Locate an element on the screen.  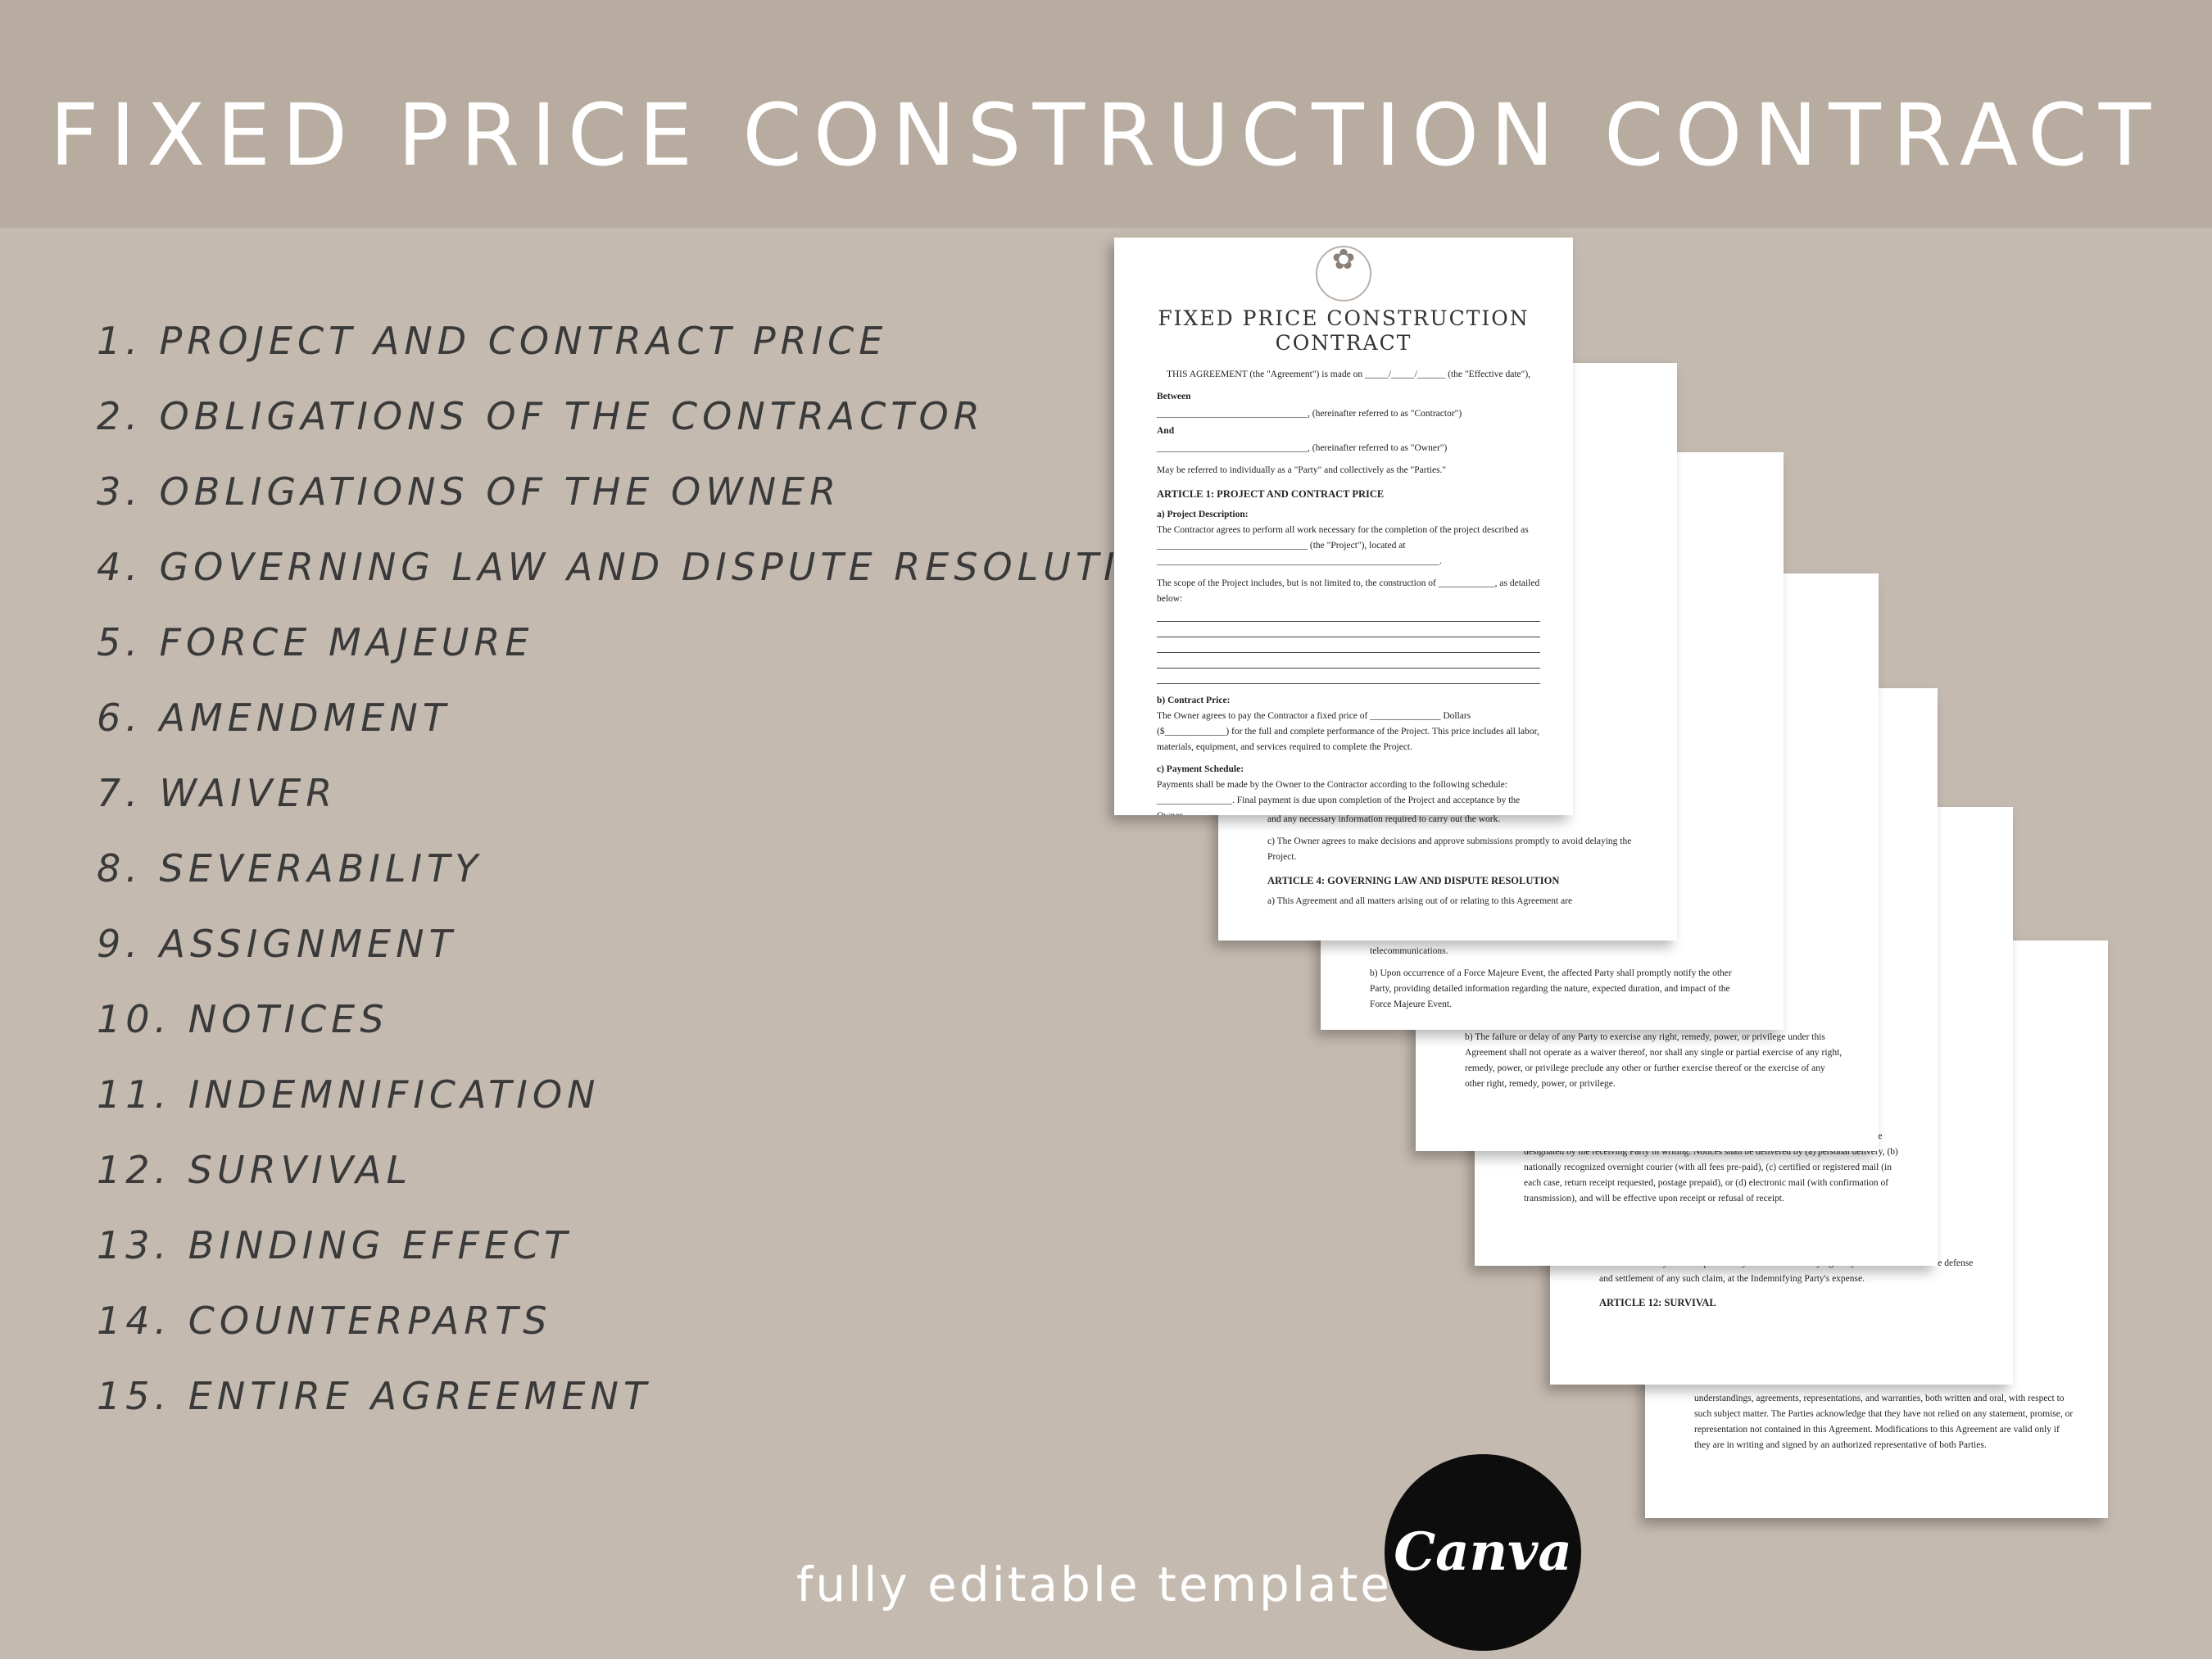
contents-item: 3. OBLIGATIONS OF THE OWNER is located at coordinates (469, 491).